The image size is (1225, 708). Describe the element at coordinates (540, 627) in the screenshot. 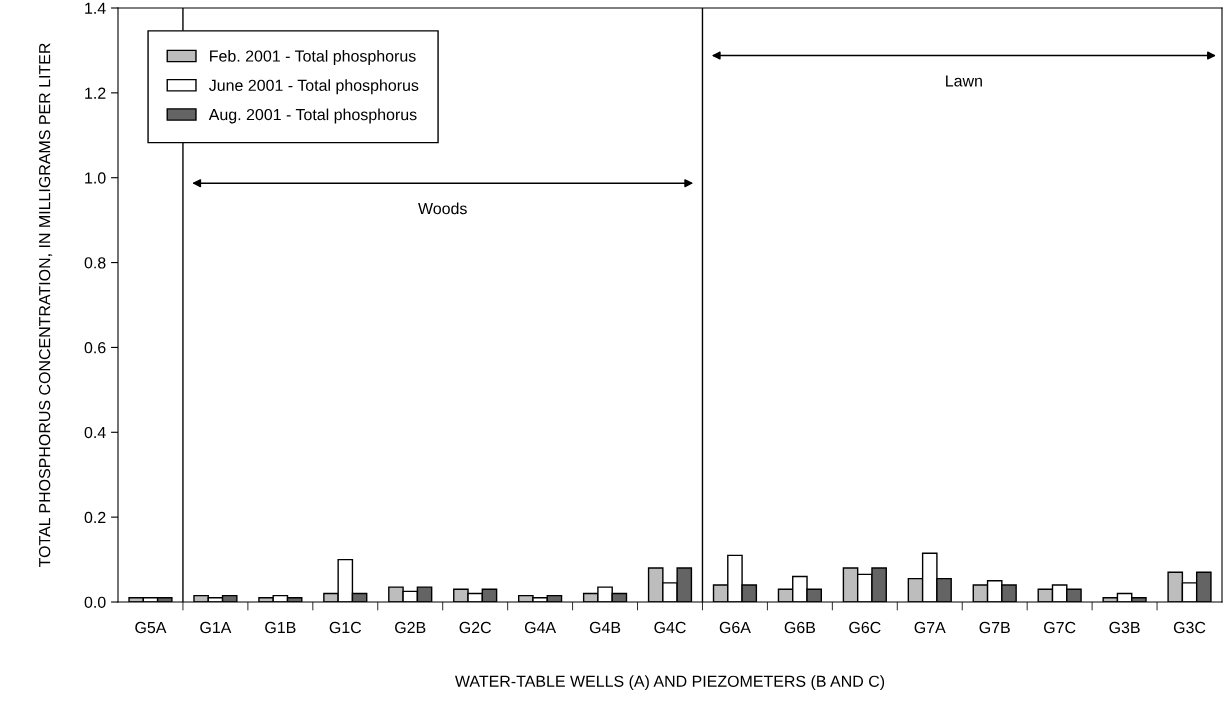

I see `x-tick-label: G4A` at that location.